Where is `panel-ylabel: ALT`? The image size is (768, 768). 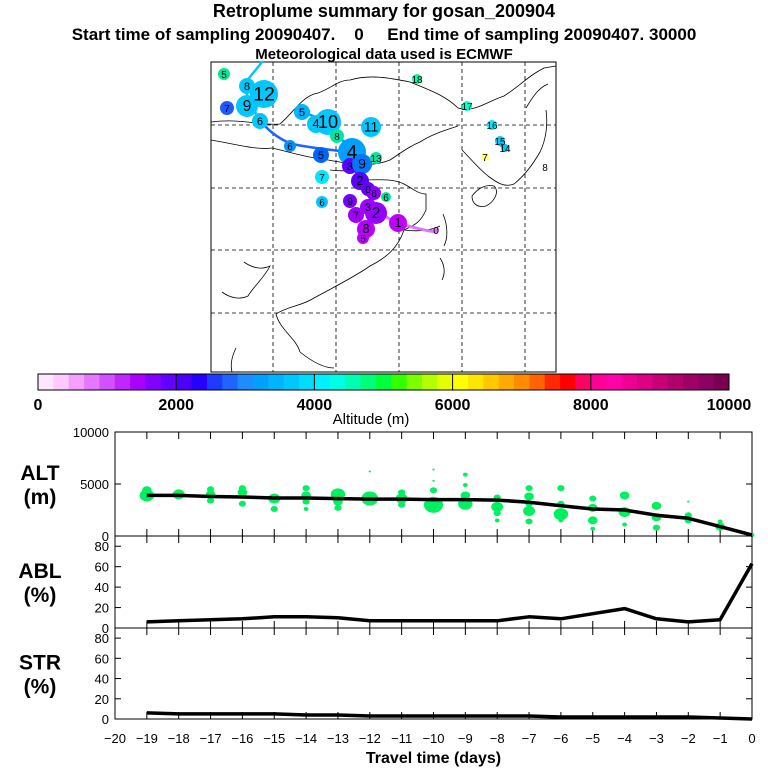
panel-ylabel: ALT is located at coordinates (39, 473).